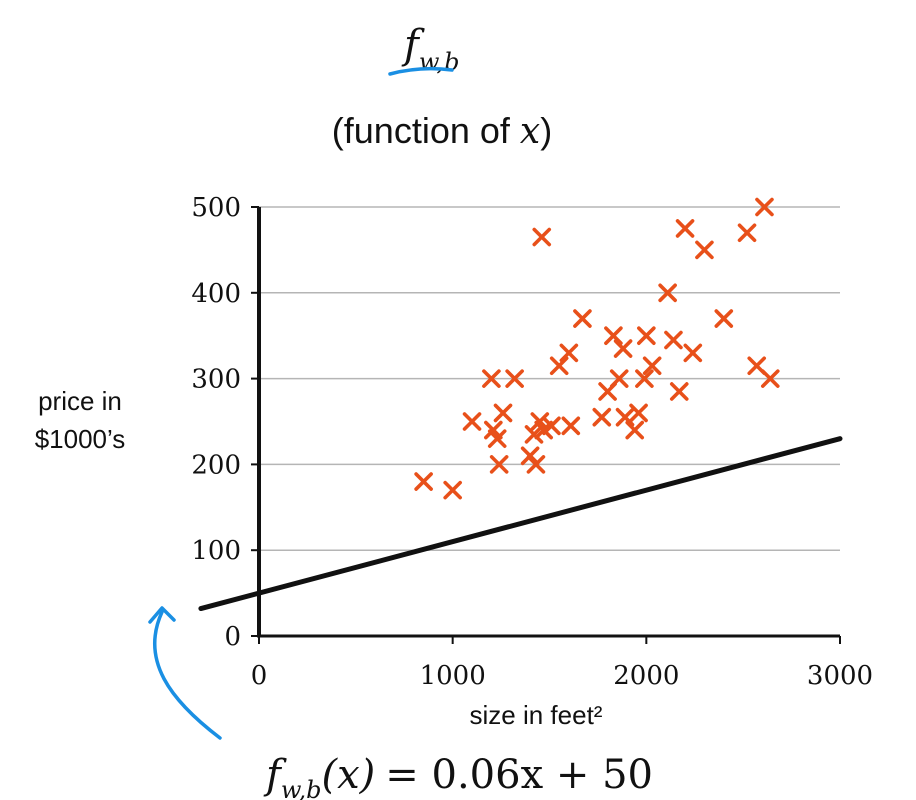 The width and height of the screenshot is (916, 800). I want to click on x-axis-label: size in feet², so click(536, 715).